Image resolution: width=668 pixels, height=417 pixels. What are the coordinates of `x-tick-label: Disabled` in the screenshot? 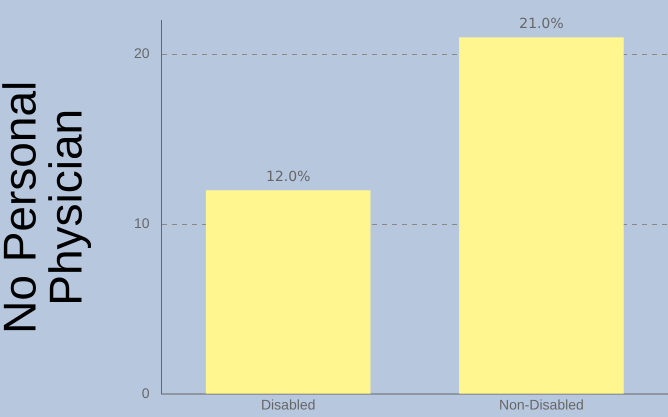 It's located at (288, 404).